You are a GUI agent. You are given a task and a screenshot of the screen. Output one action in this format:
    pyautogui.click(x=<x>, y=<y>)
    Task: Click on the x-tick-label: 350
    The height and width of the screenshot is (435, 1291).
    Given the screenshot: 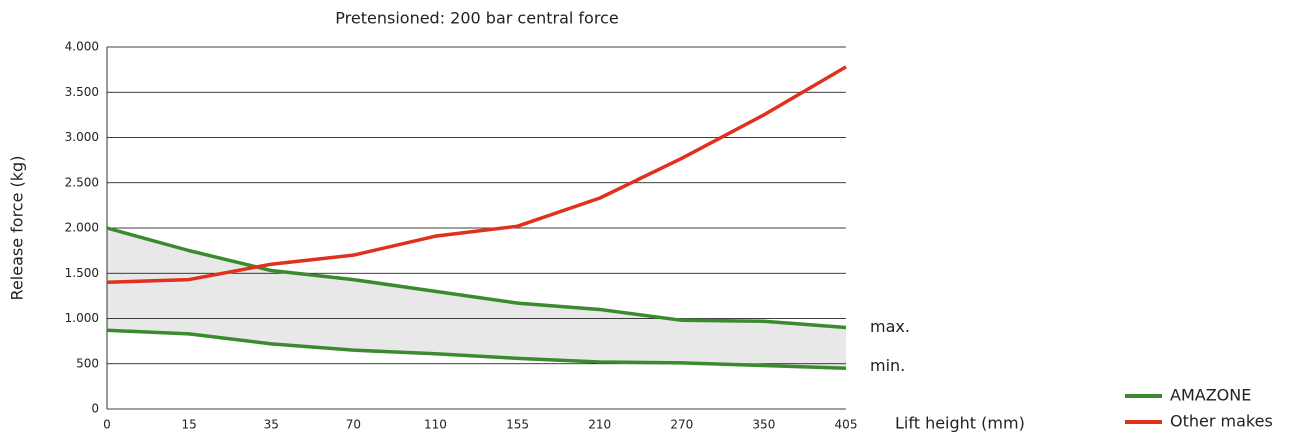 What is the action you would take?
    pyautogui.click(x=763, y=425)
    